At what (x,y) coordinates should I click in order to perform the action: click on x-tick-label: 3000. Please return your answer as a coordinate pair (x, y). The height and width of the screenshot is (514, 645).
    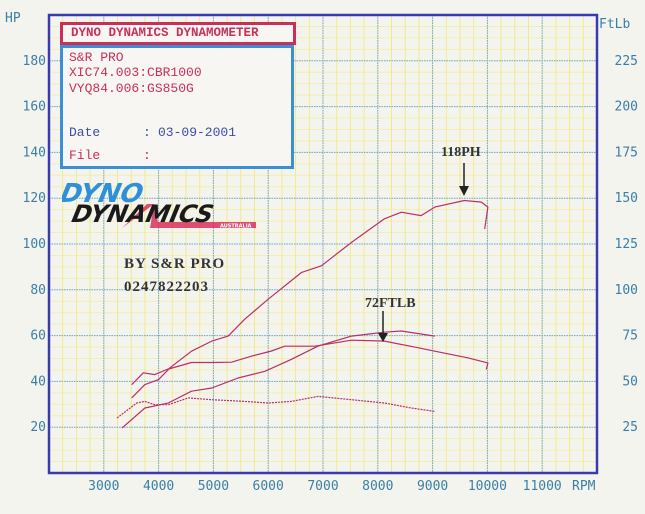
    Looking at the image, I should click on (103, 486).